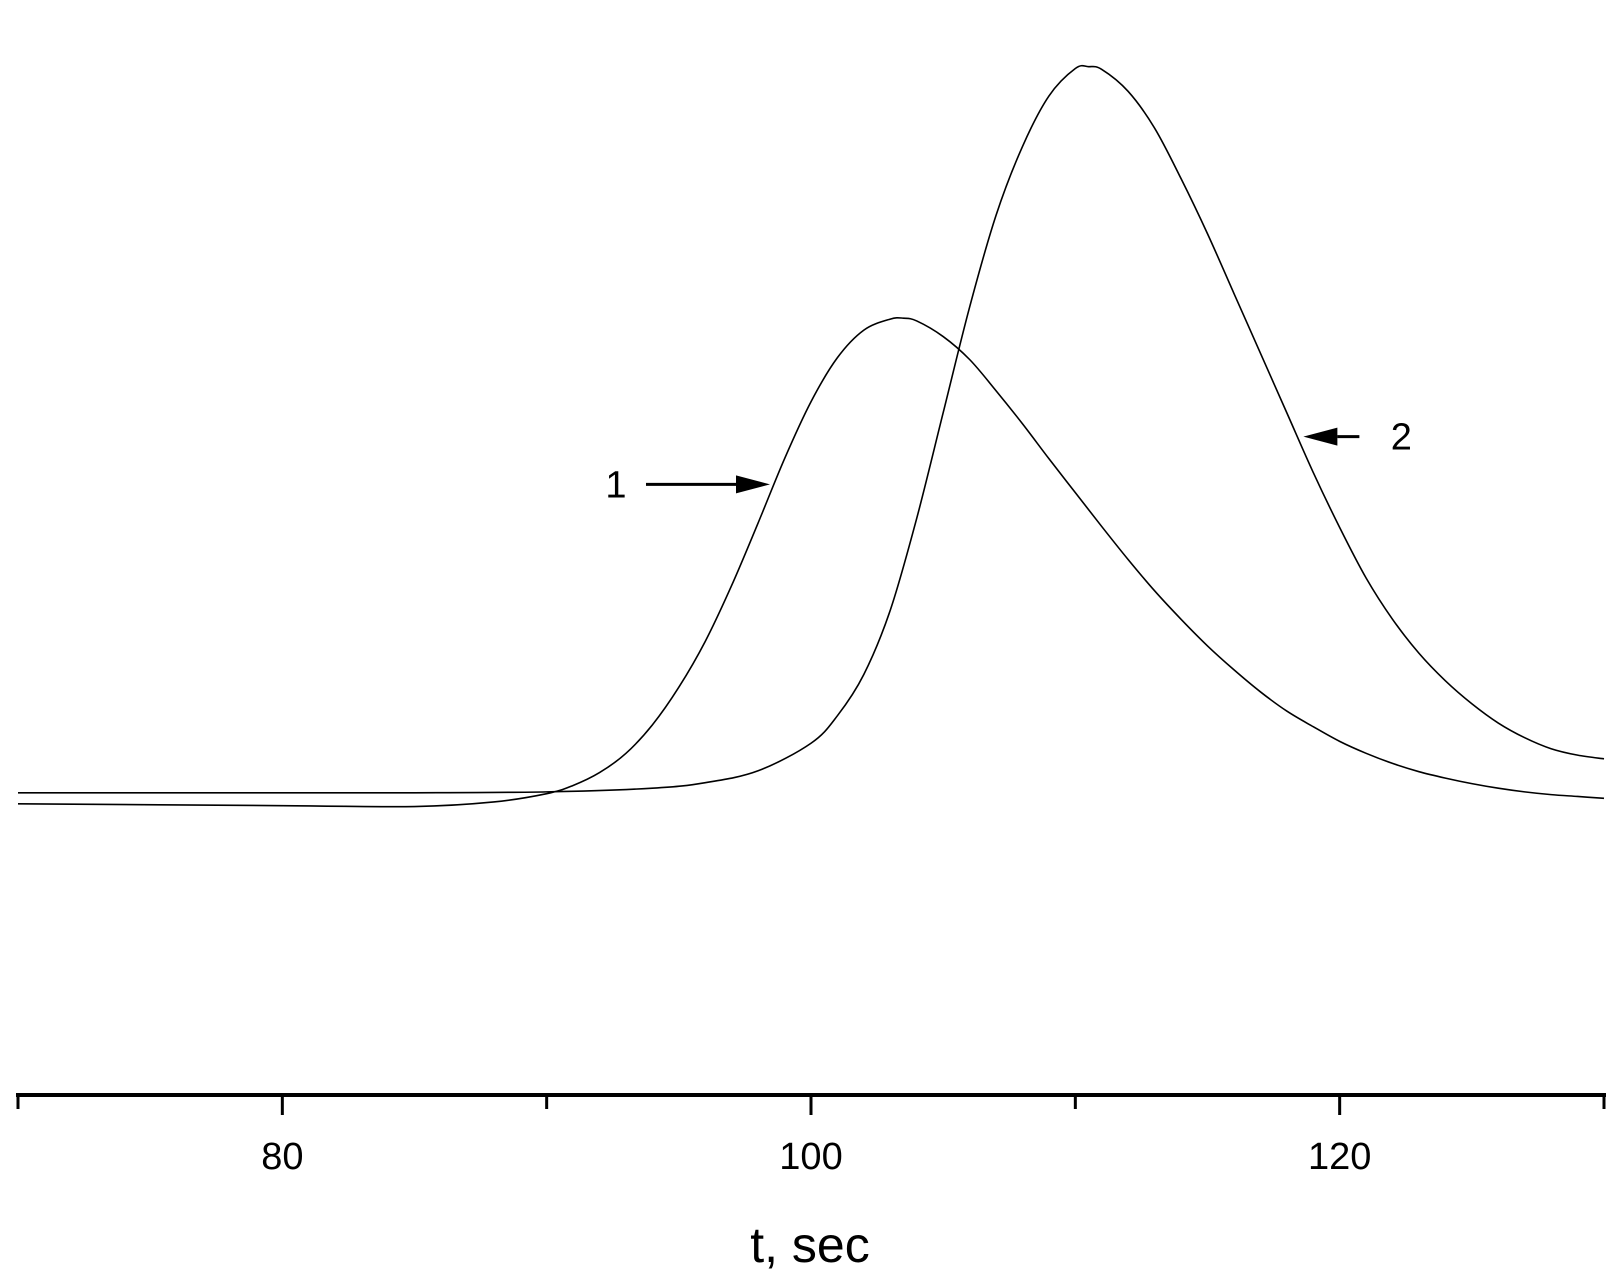  What do you see at coordinates (282, 1157) in the screenshot?
I see `x-tick-label: 80` at bounding box center [282, 1157].